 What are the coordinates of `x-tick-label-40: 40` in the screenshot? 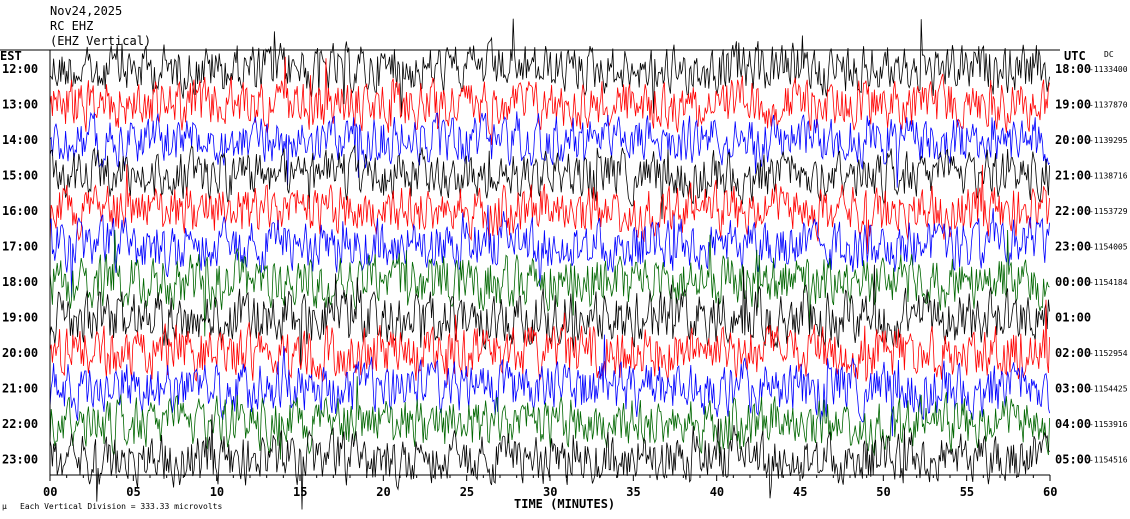 It's located at (717, 492).